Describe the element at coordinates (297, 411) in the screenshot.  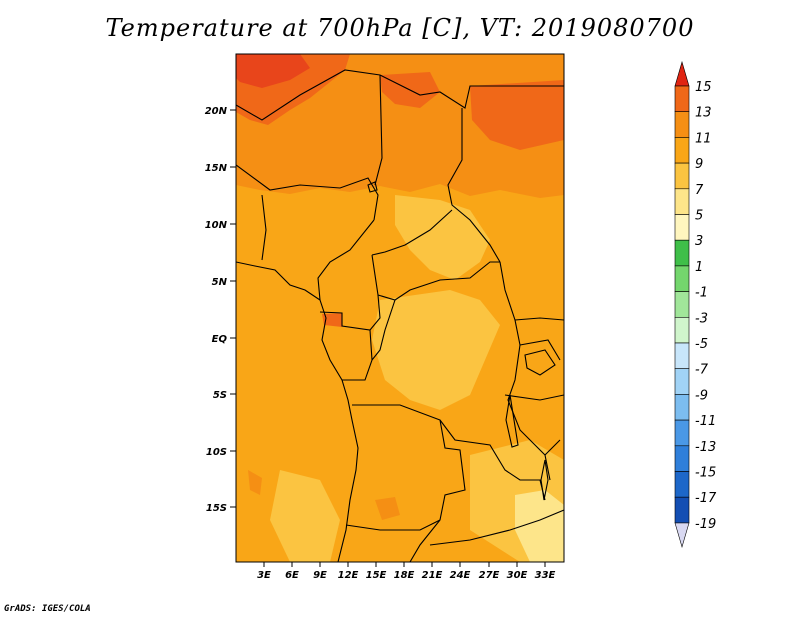
I see `coastline` at that location.